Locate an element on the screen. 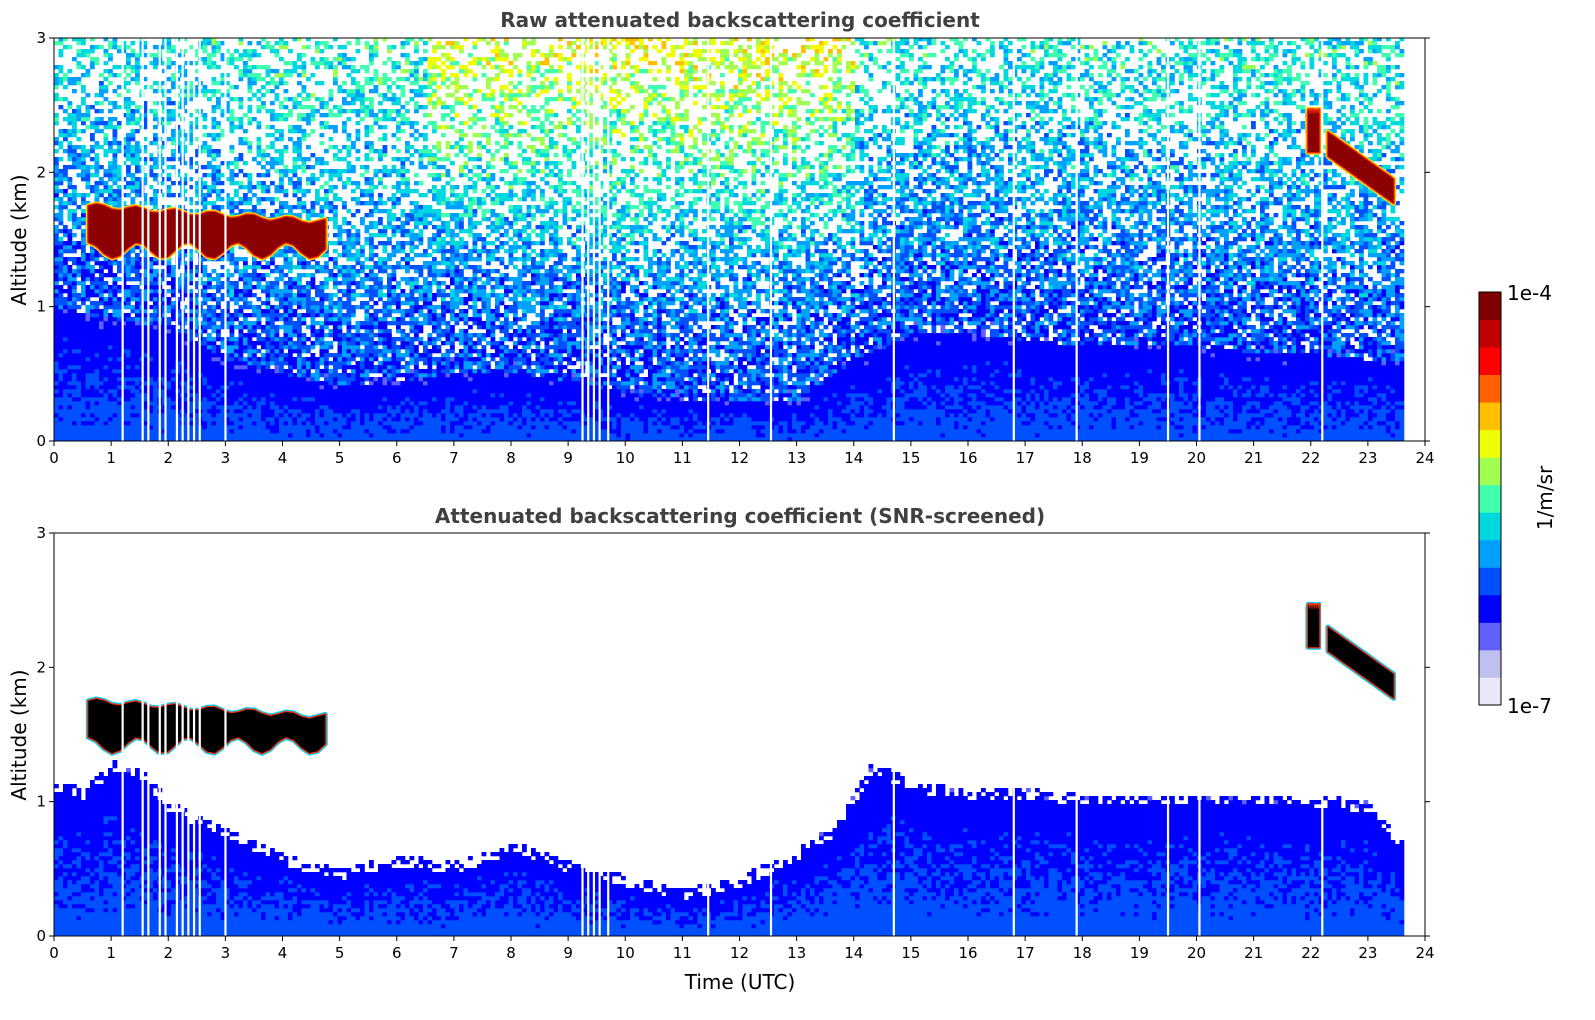 The height and width of the screenshot is (1020, 1595). colorbar-frame is located at coordinates (1490, 498).